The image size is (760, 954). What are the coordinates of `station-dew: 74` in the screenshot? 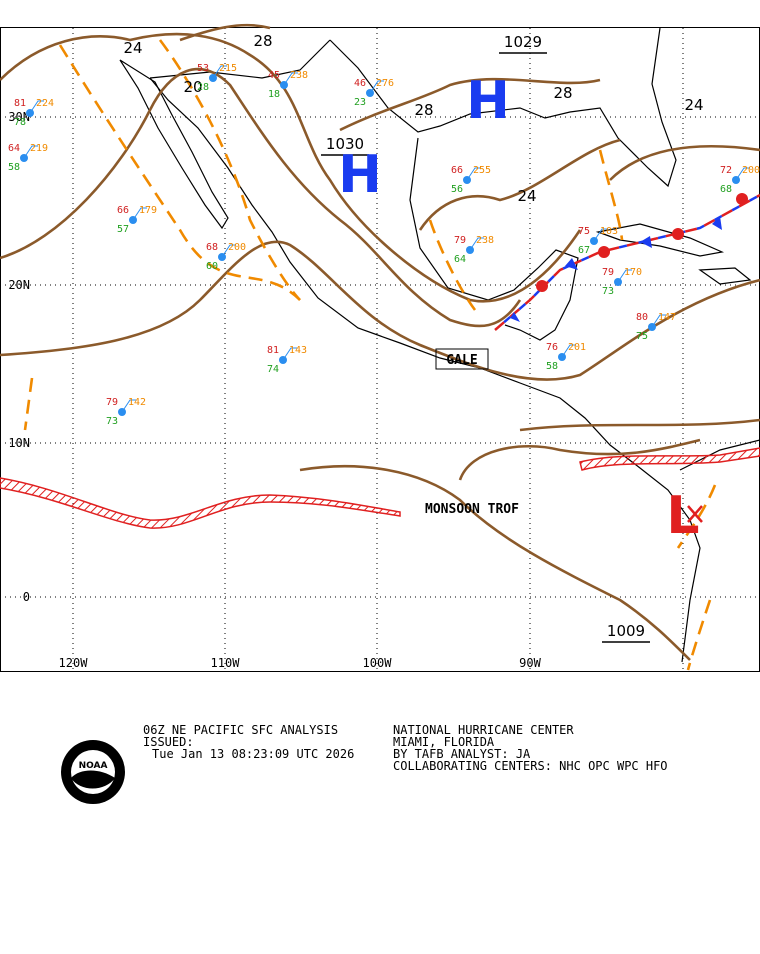 It's located at (273, 369).